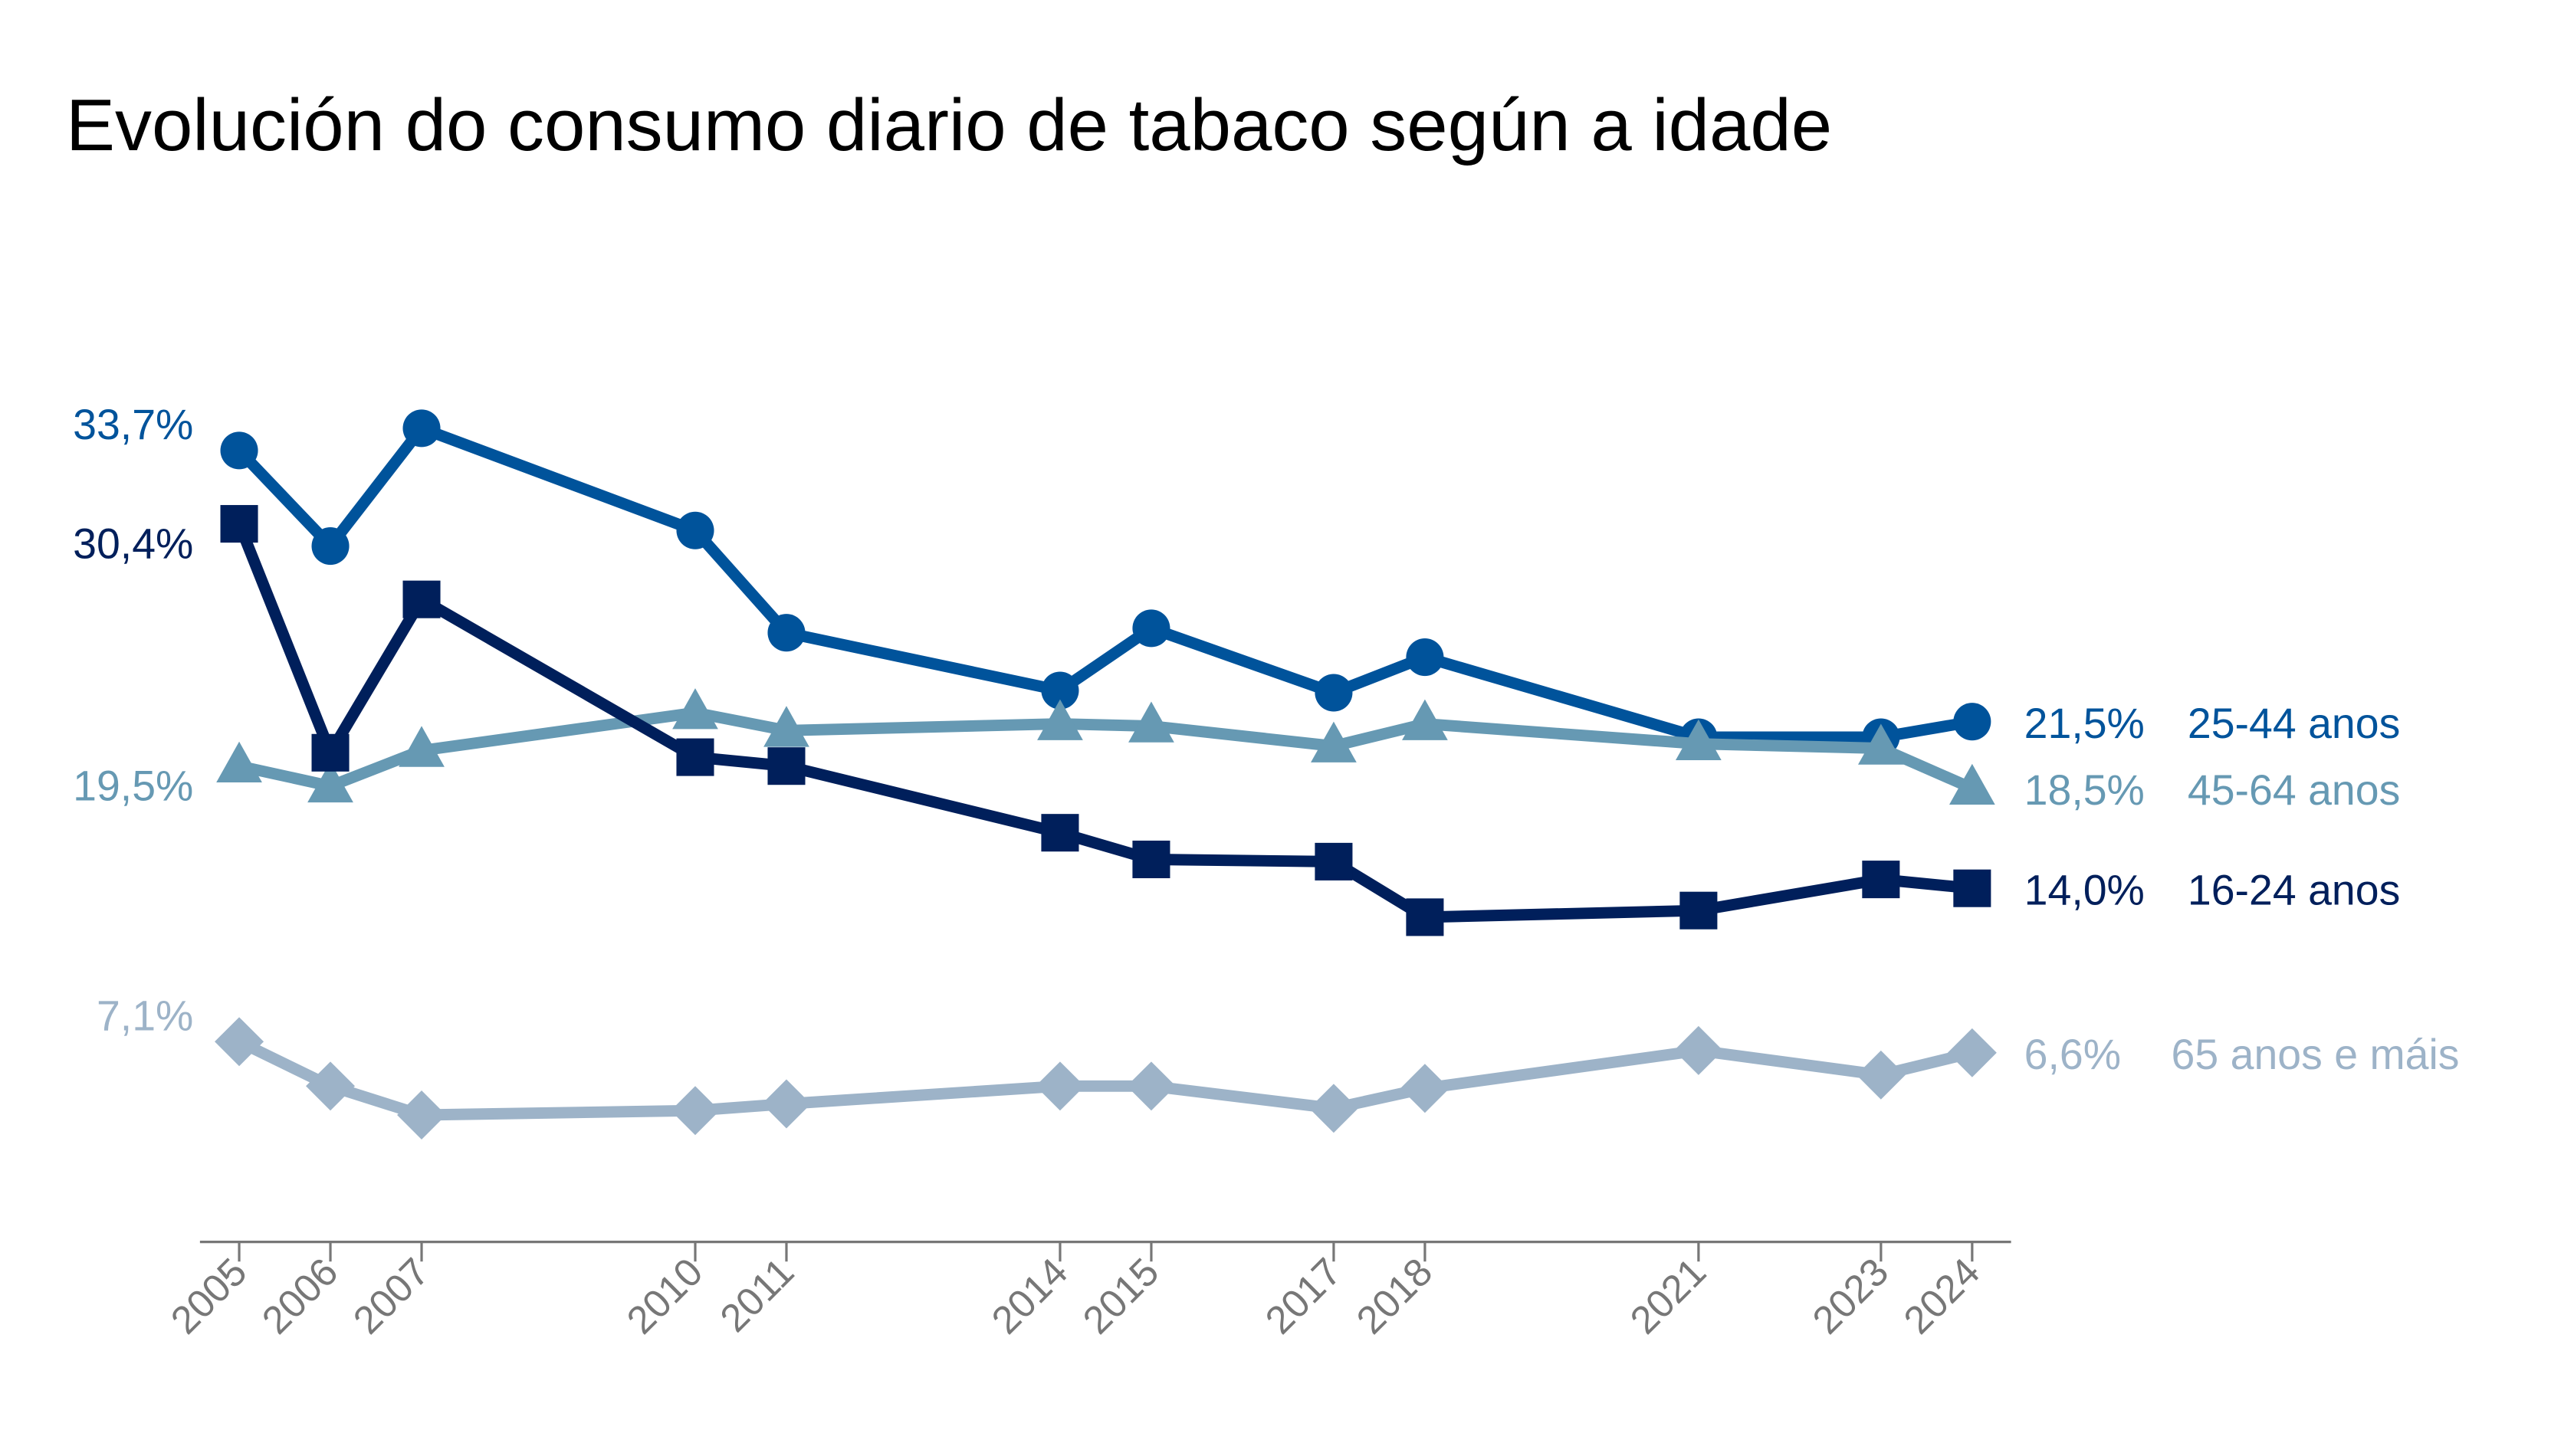 This screenshot has height=1456, width=2551. What do you see at coordinates (1278, 1066) in the screenshot?
I see `series-65-anos-e-máis: 7,1% 6,6% 65 anos e máis` at bounding box center [1278, 1066].